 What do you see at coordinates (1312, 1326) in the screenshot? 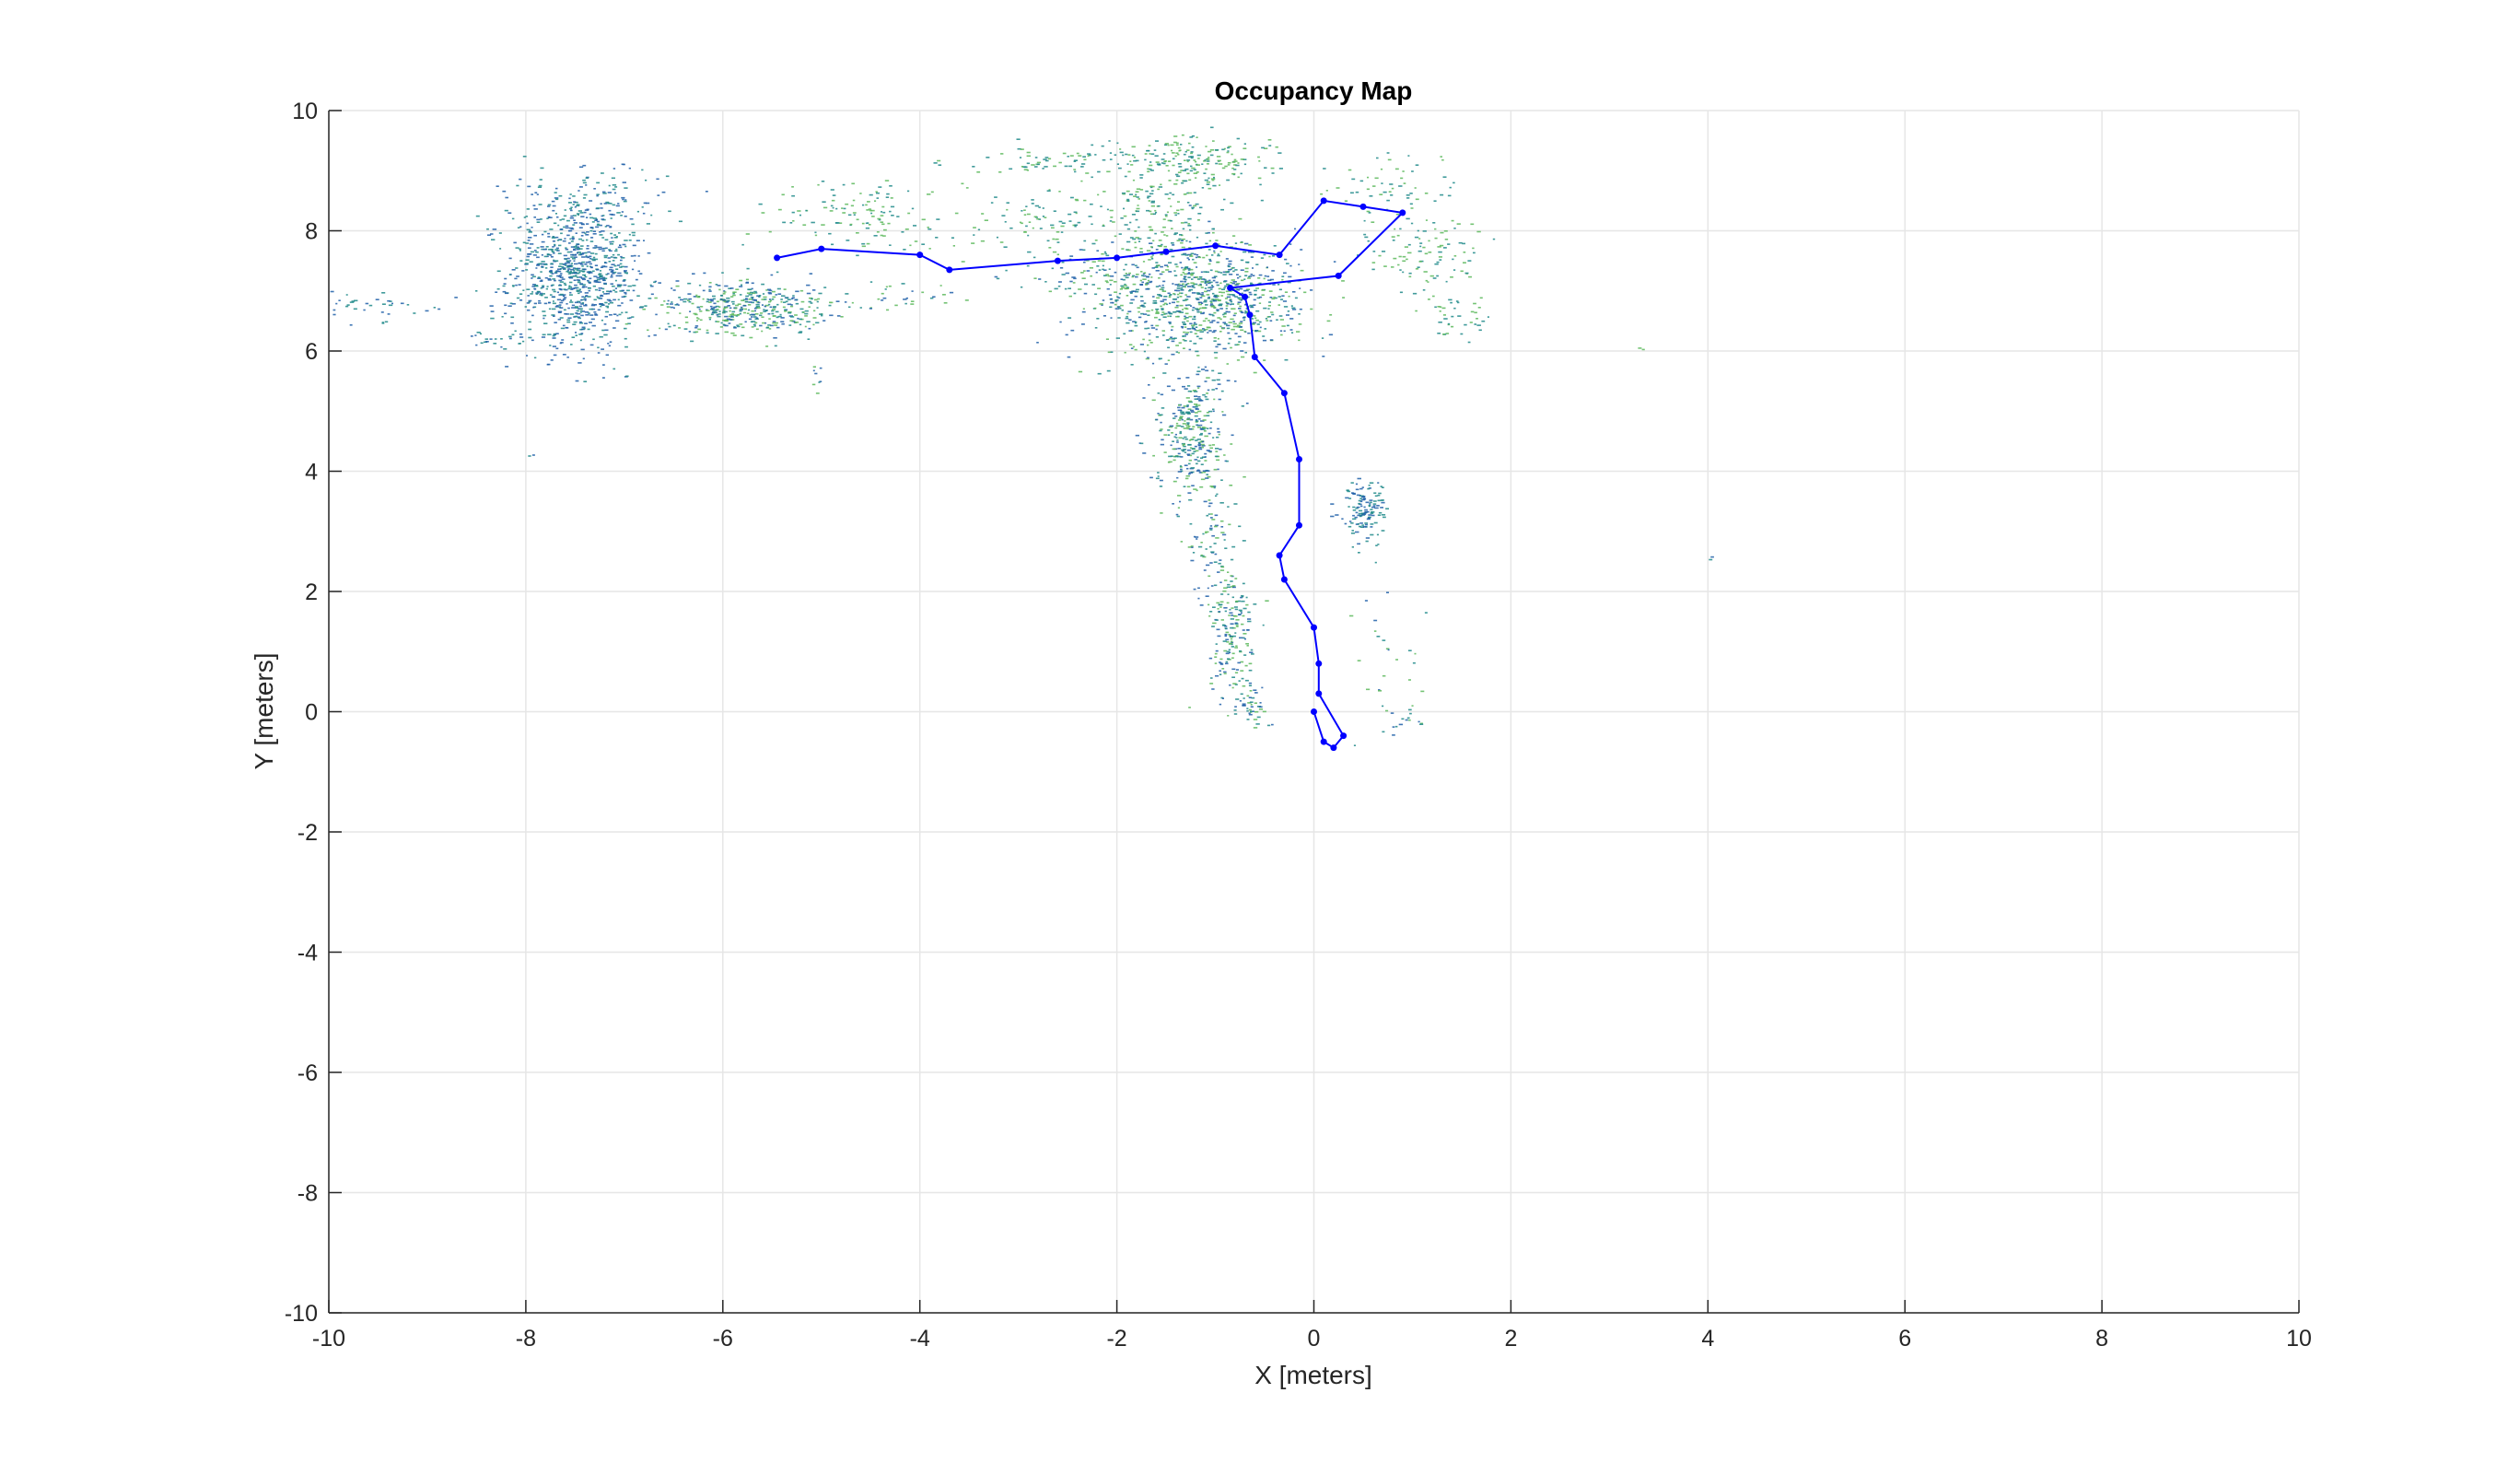
I see `x-axis-ticks: -10 -8 -6 -4 -2 0 2 4 6 8 10` at bounding box center [1312, 1326].